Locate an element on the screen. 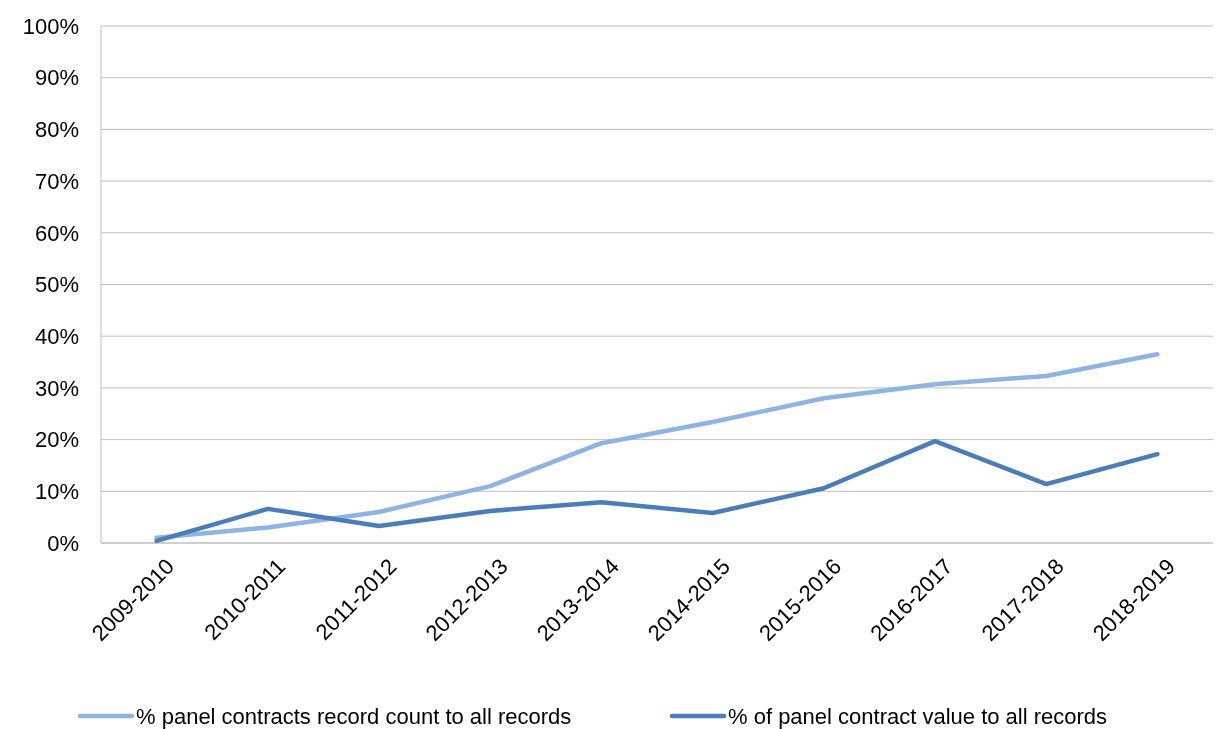 The width and height of the screenshot is (1216, 729). y-tick-label: 30% is located at coordinates (56, 388).